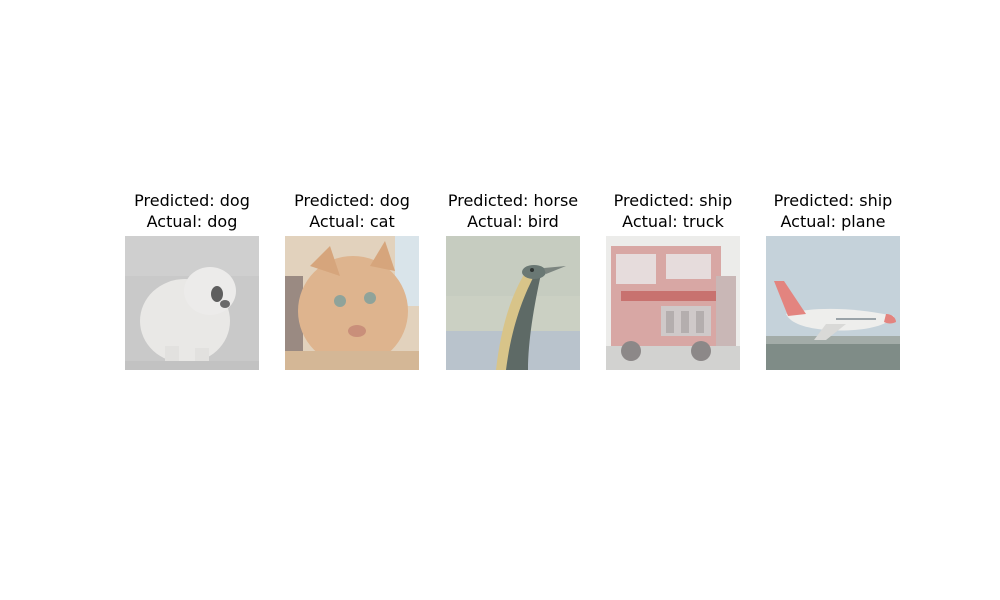 The height and width of the screenshot is (600, 1000). I want to click on predicted-label: Predicted: horse, so click(513, 200).